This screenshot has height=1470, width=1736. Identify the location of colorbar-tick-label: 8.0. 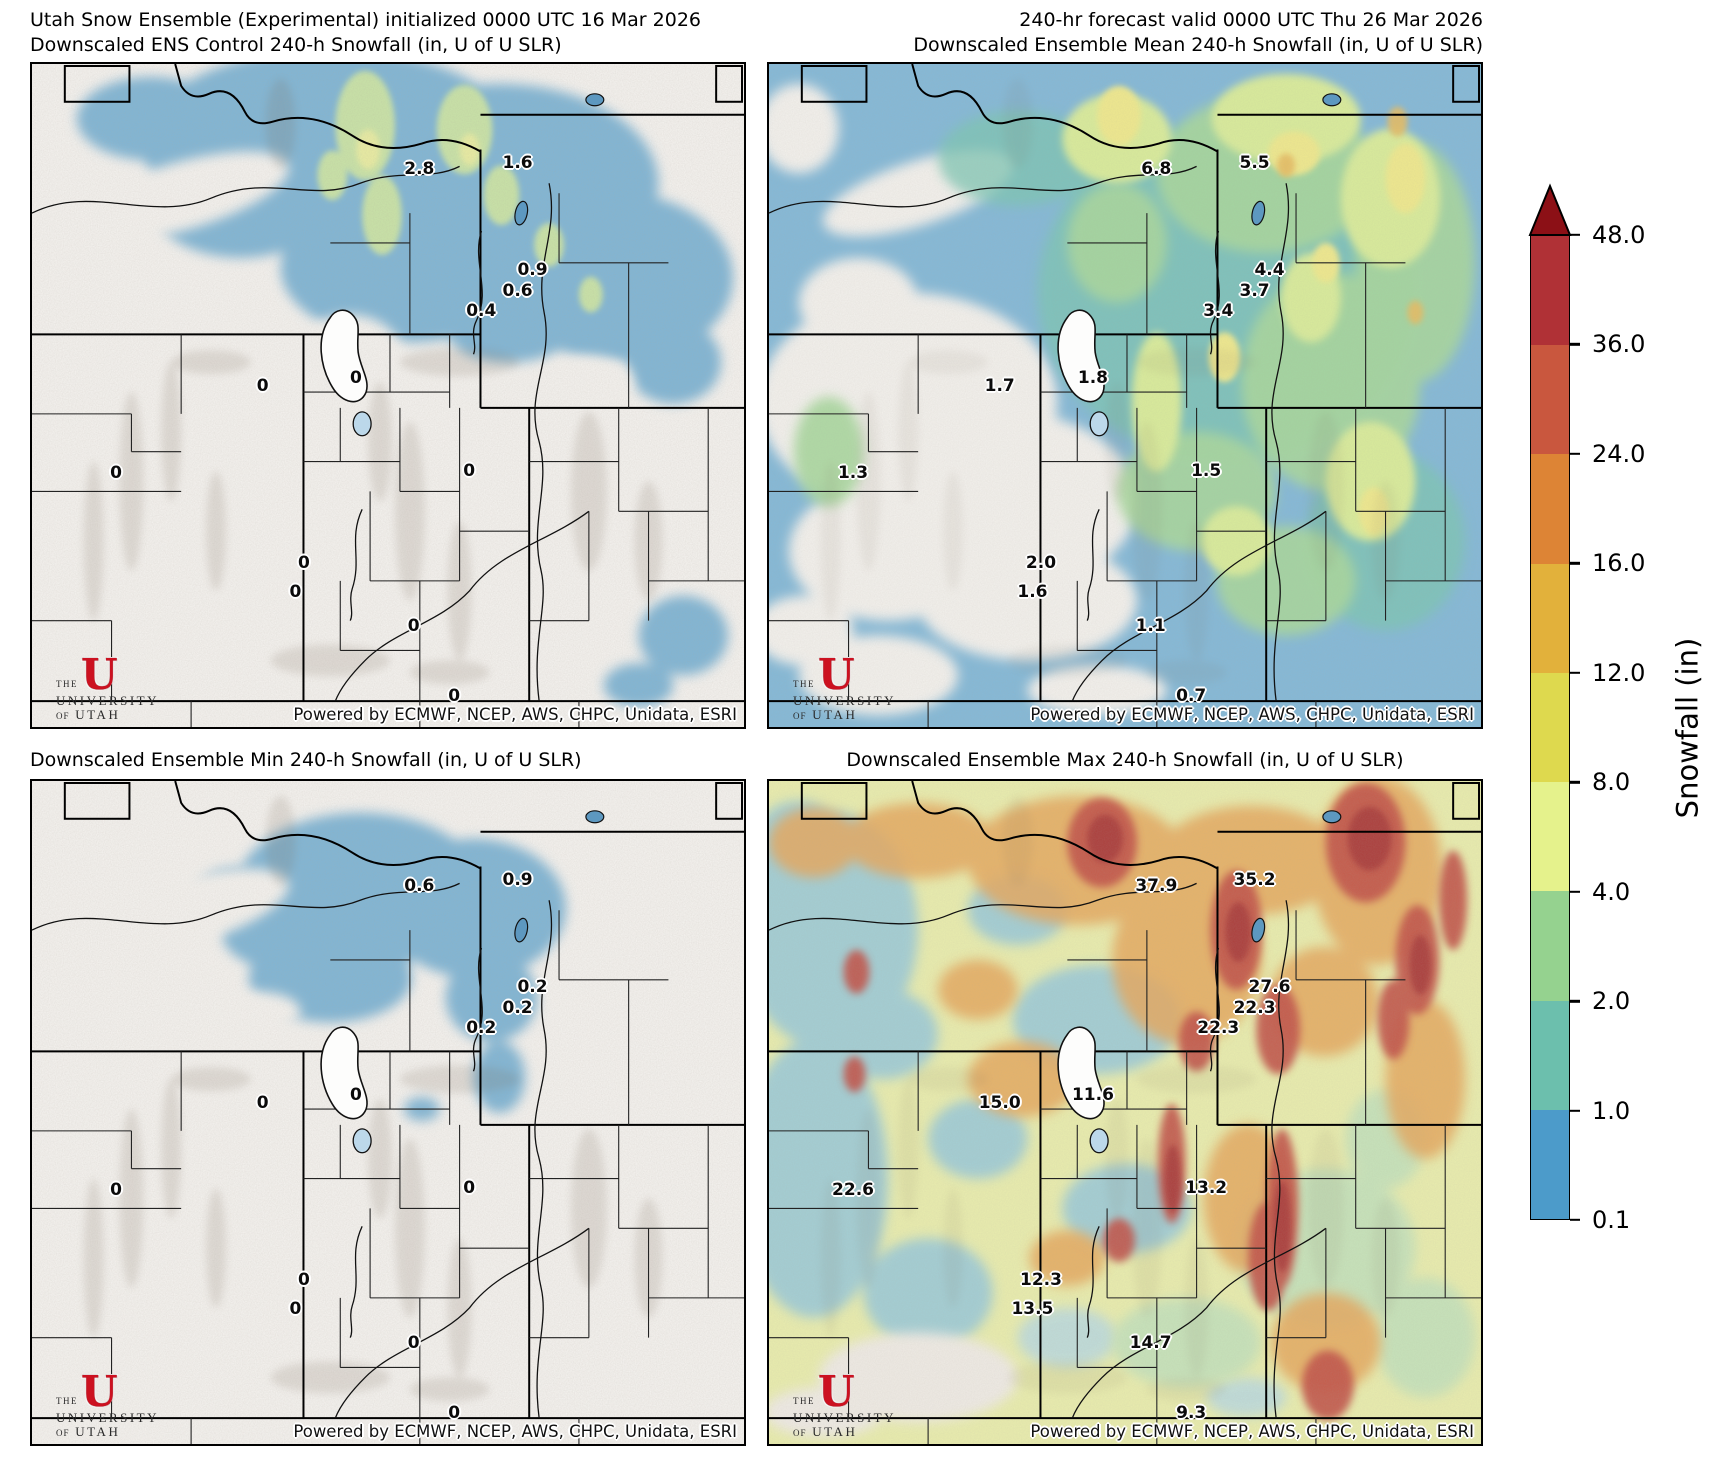
(1611, 782).